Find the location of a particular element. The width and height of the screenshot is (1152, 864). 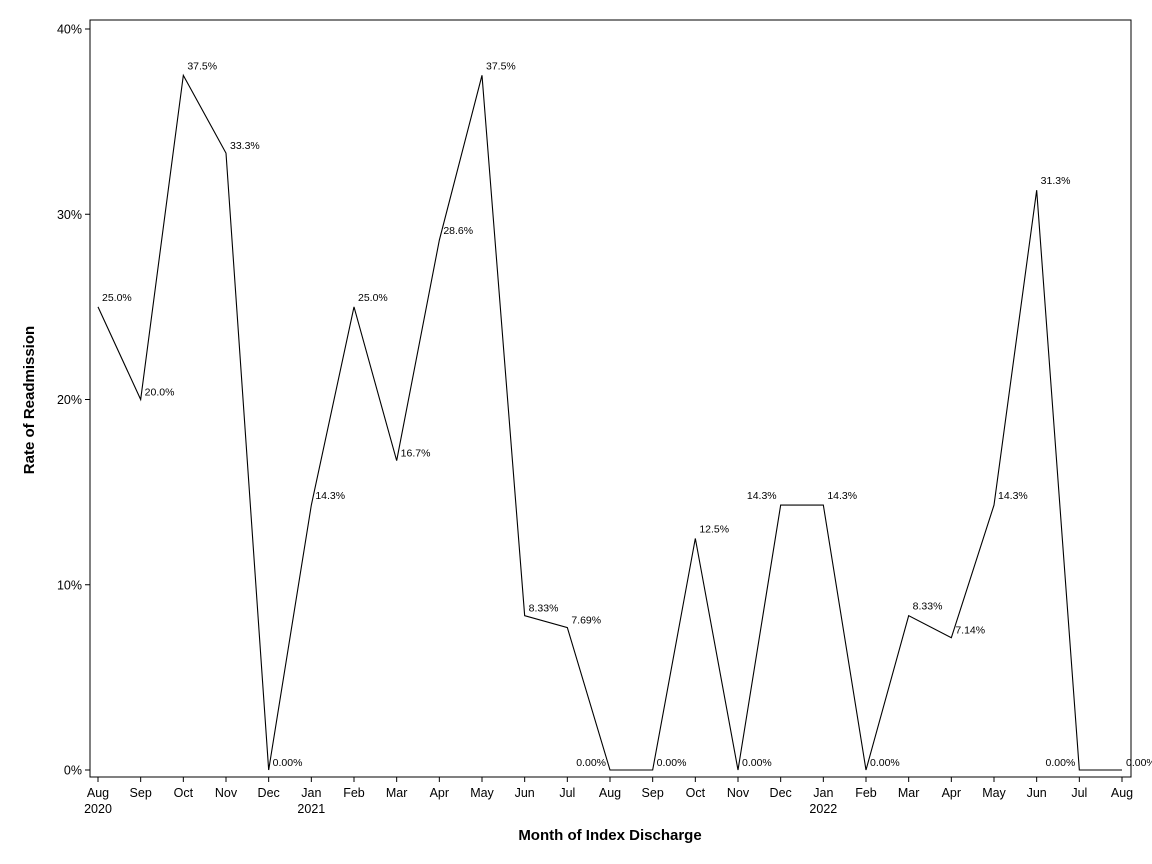

y-tick-label: 10% is located at coordinates (69, 585).